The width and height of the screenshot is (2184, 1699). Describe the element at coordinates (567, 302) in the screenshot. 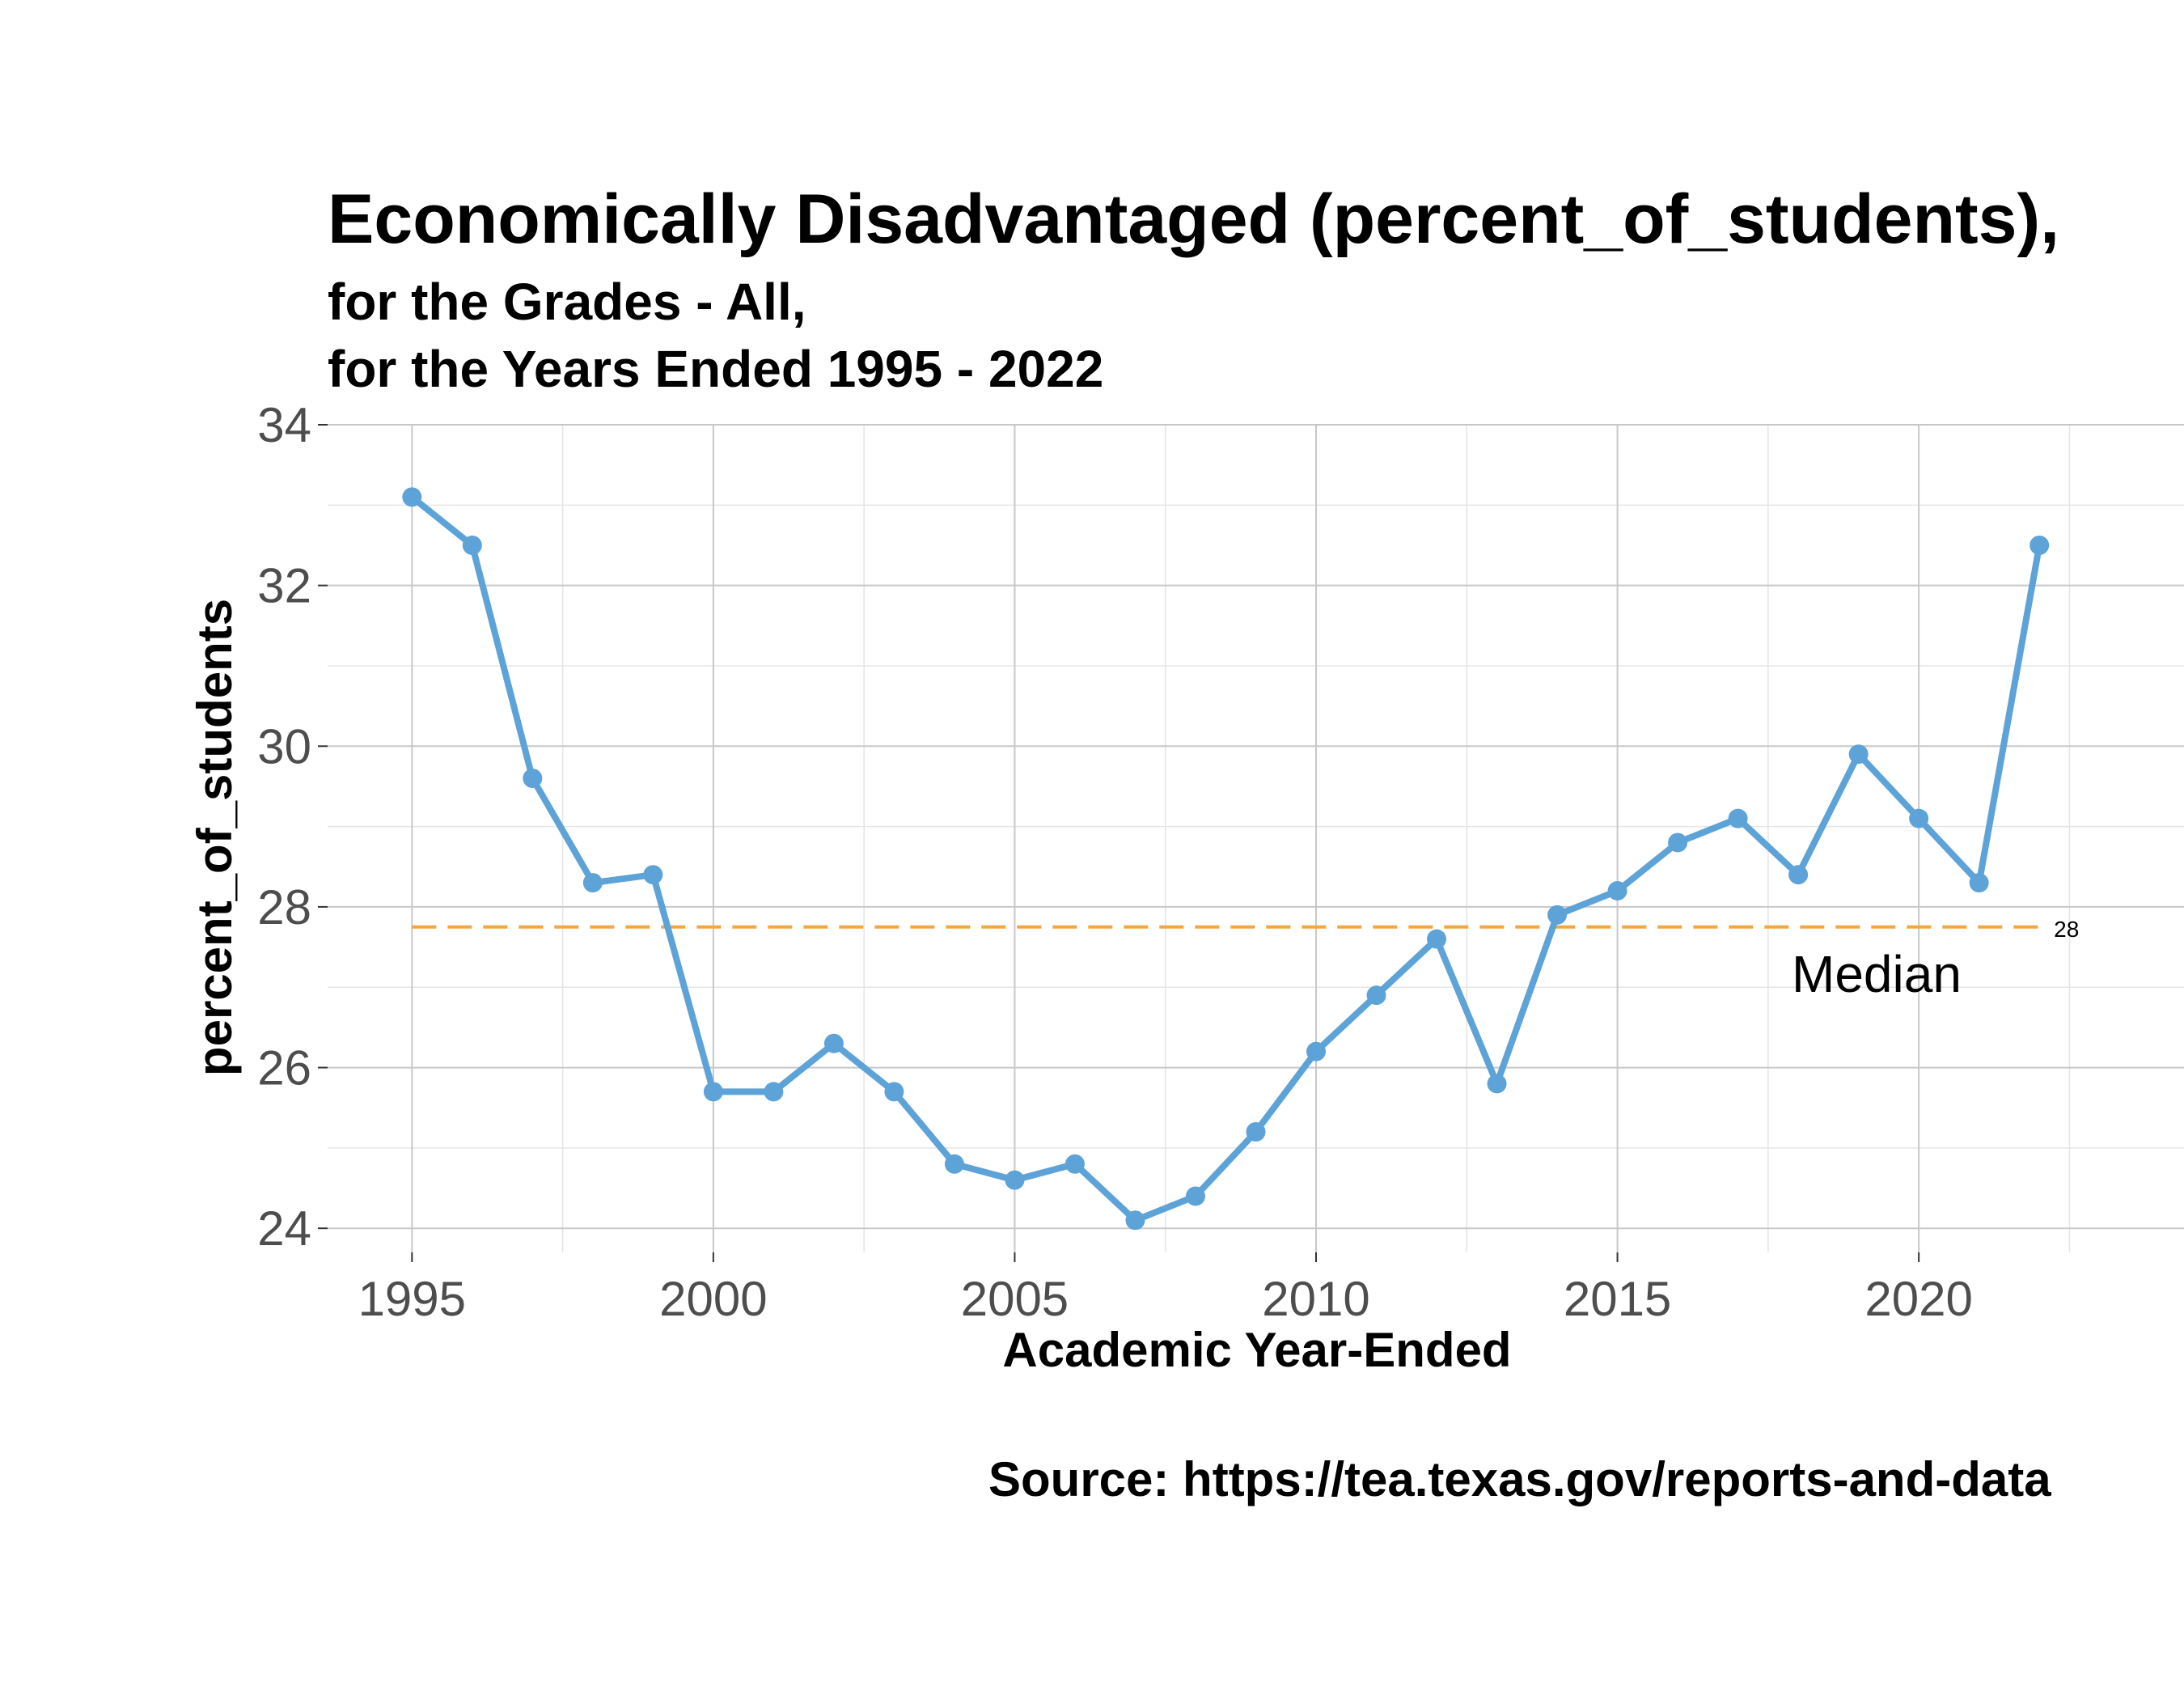

I see `chart-subtitle-line-1: for the Grades - All,` at that location.